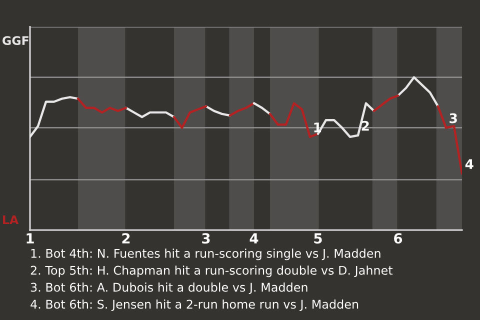 The height and width of the screenshot is (320, 480). Describe the element at coordinates (254, 238) in the screenshot. I see `x-tick-label: 4` at that location.